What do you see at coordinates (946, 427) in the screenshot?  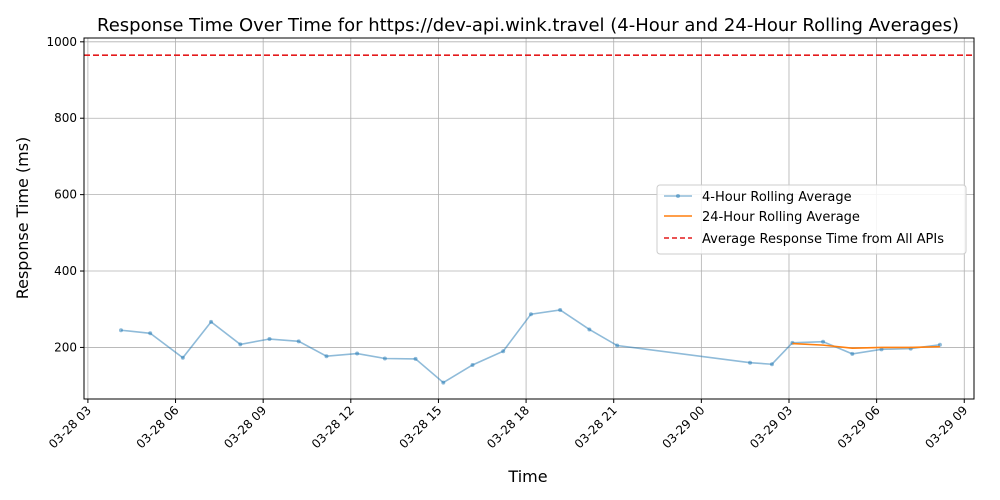 I see `x-tick-label: 03-29 09` at bounding box center [946, 427].